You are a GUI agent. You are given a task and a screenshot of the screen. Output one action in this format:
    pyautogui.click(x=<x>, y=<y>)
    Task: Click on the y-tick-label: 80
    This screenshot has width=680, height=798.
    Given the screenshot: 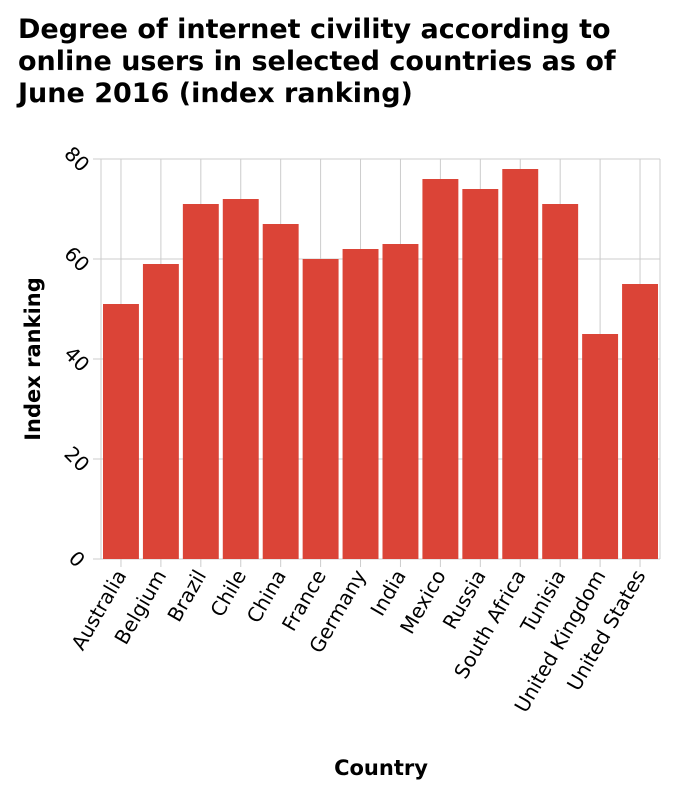 What is the action you would take?
    pyautogui.click(x=77, y=159)
    